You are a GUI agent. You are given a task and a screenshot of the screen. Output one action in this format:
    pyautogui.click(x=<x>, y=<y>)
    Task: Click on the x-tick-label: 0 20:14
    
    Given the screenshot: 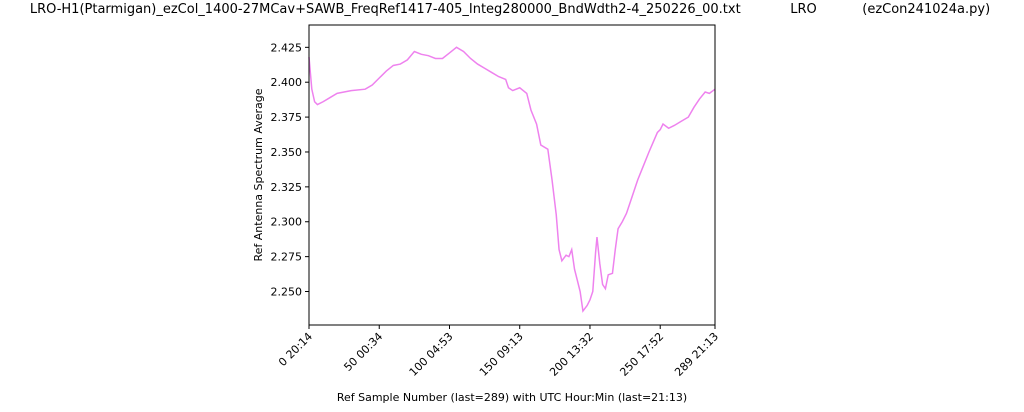 What is the action you would take?
    pyautogui.click(x=295, y=349)
    